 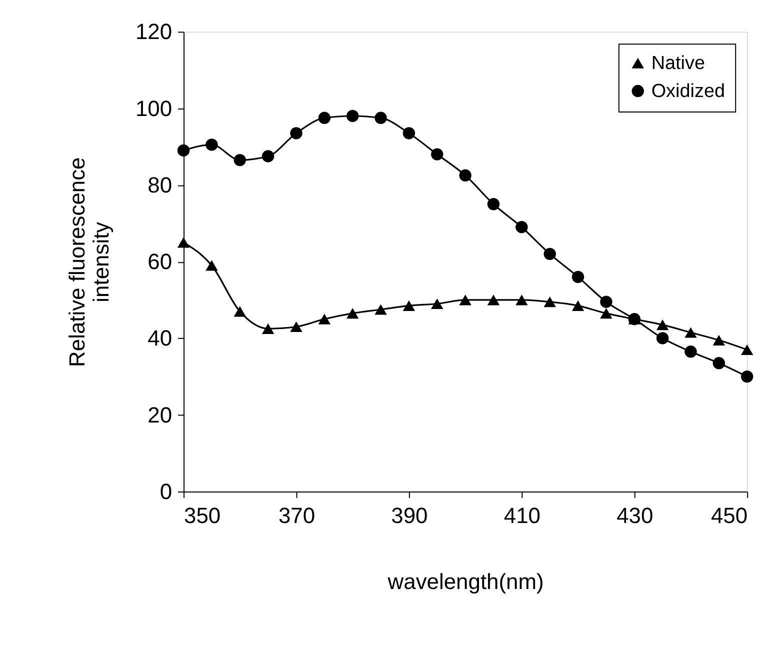 What do you see at coordinates (153, 31) in the screenshot?
I see `y-tick-label: 120` at bounding box center [153, 31].